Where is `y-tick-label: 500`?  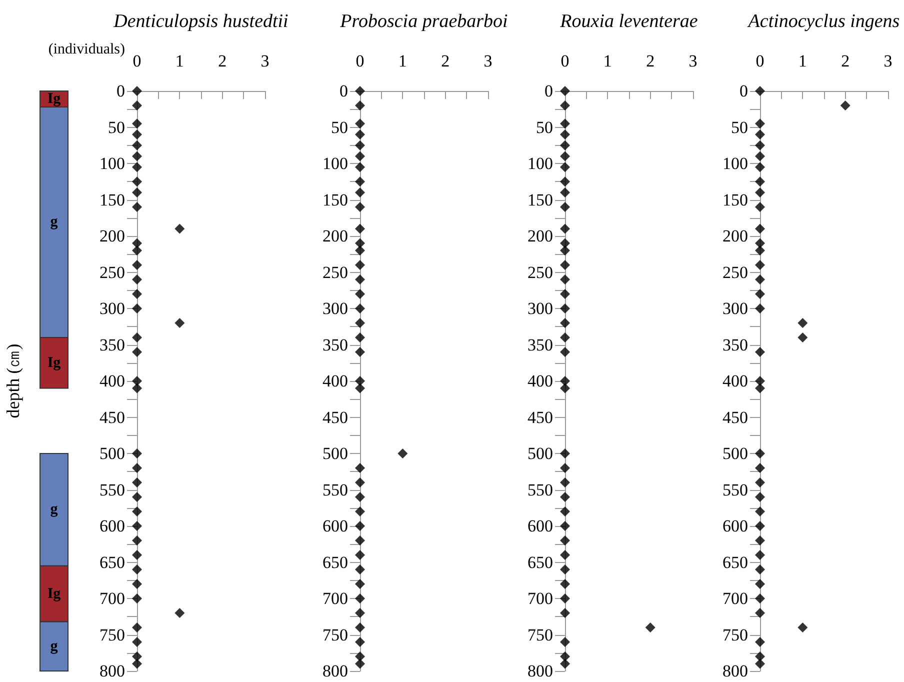
y-tick-label: 500 is located at coordinates (540, 453).